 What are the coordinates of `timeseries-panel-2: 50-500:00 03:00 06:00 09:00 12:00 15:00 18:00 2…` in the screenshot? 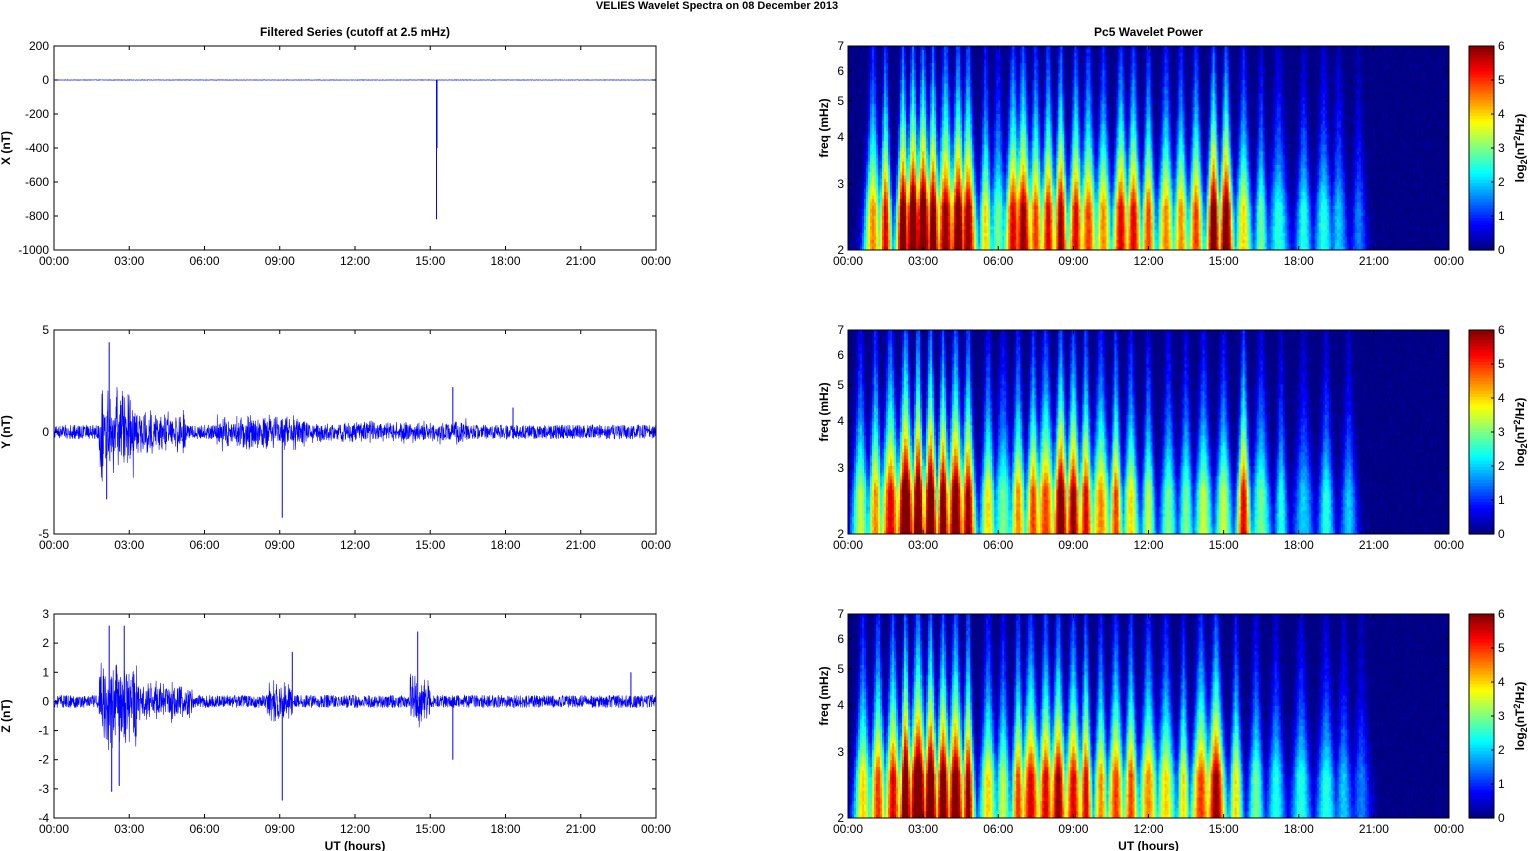 It's located at (335, 437).